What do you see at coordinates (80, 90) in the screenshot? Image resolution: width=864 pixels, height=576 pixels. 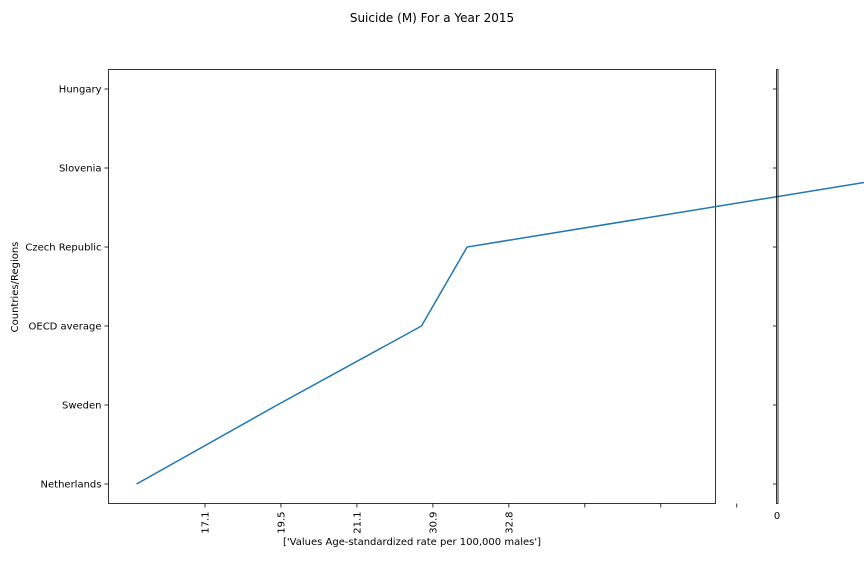 I see `y-tick-label: Hungary` at bounding box center [80, 90].